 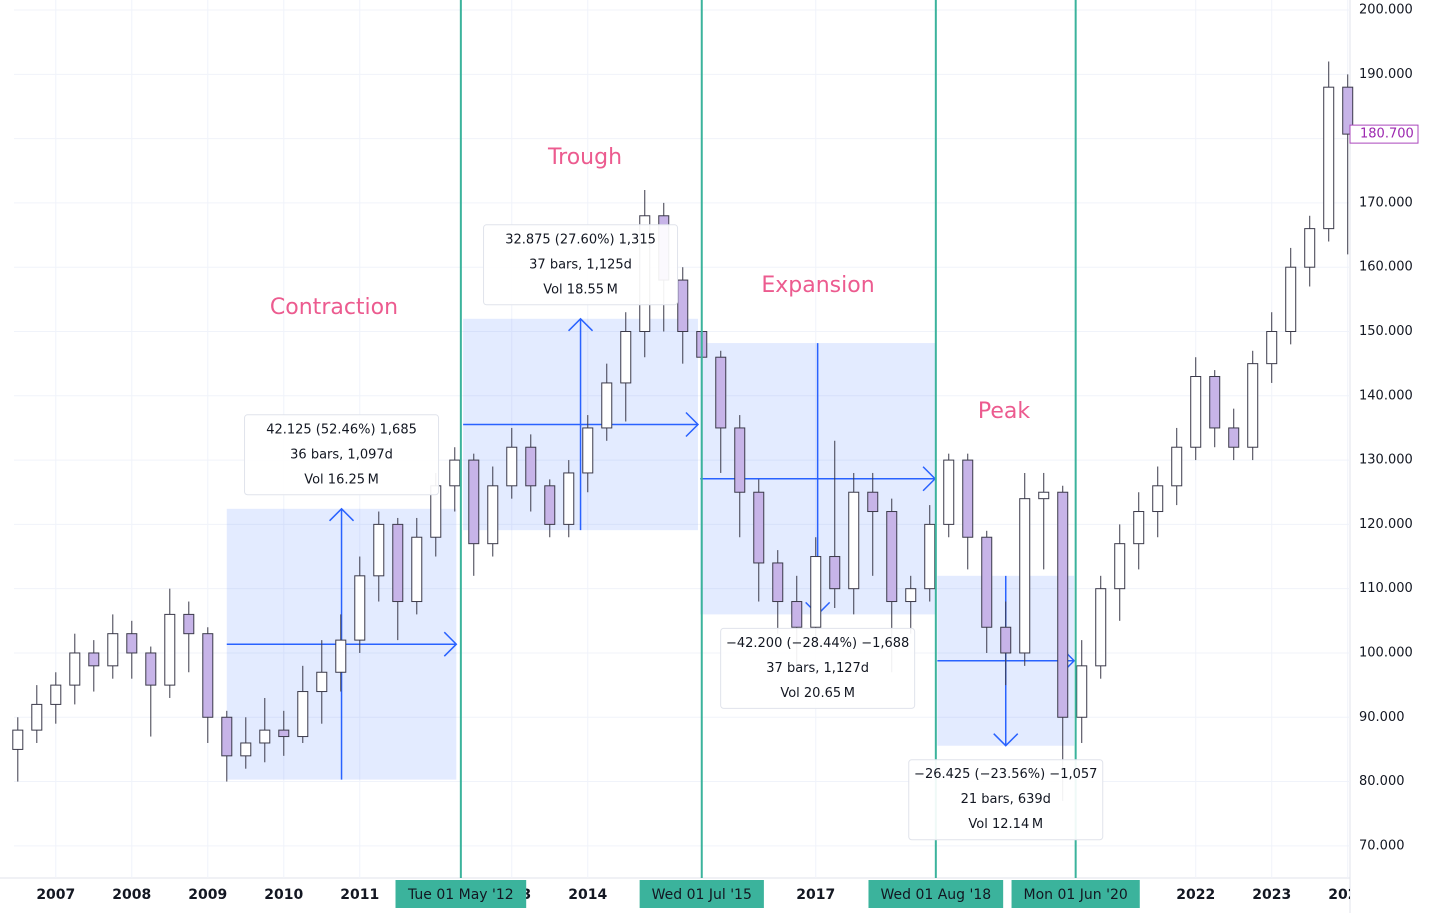 I want to click on x-tick-label: 2007, so click(x=55, y=895).